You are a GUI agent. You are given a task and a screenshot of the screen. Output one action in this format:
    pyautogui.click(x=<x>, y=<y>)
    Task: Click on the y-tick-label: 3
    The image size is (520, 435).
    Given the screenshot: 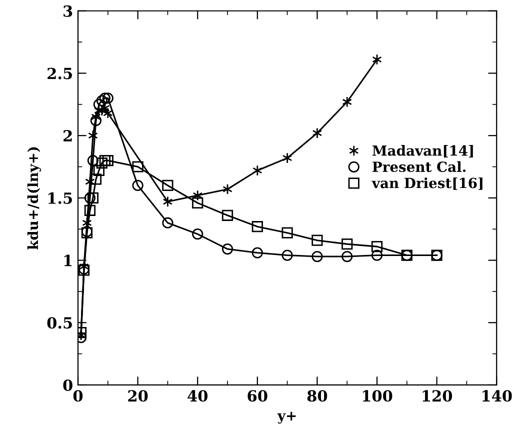 What is the action you would take?
    pyautogui.click(x=68, y=11)
    